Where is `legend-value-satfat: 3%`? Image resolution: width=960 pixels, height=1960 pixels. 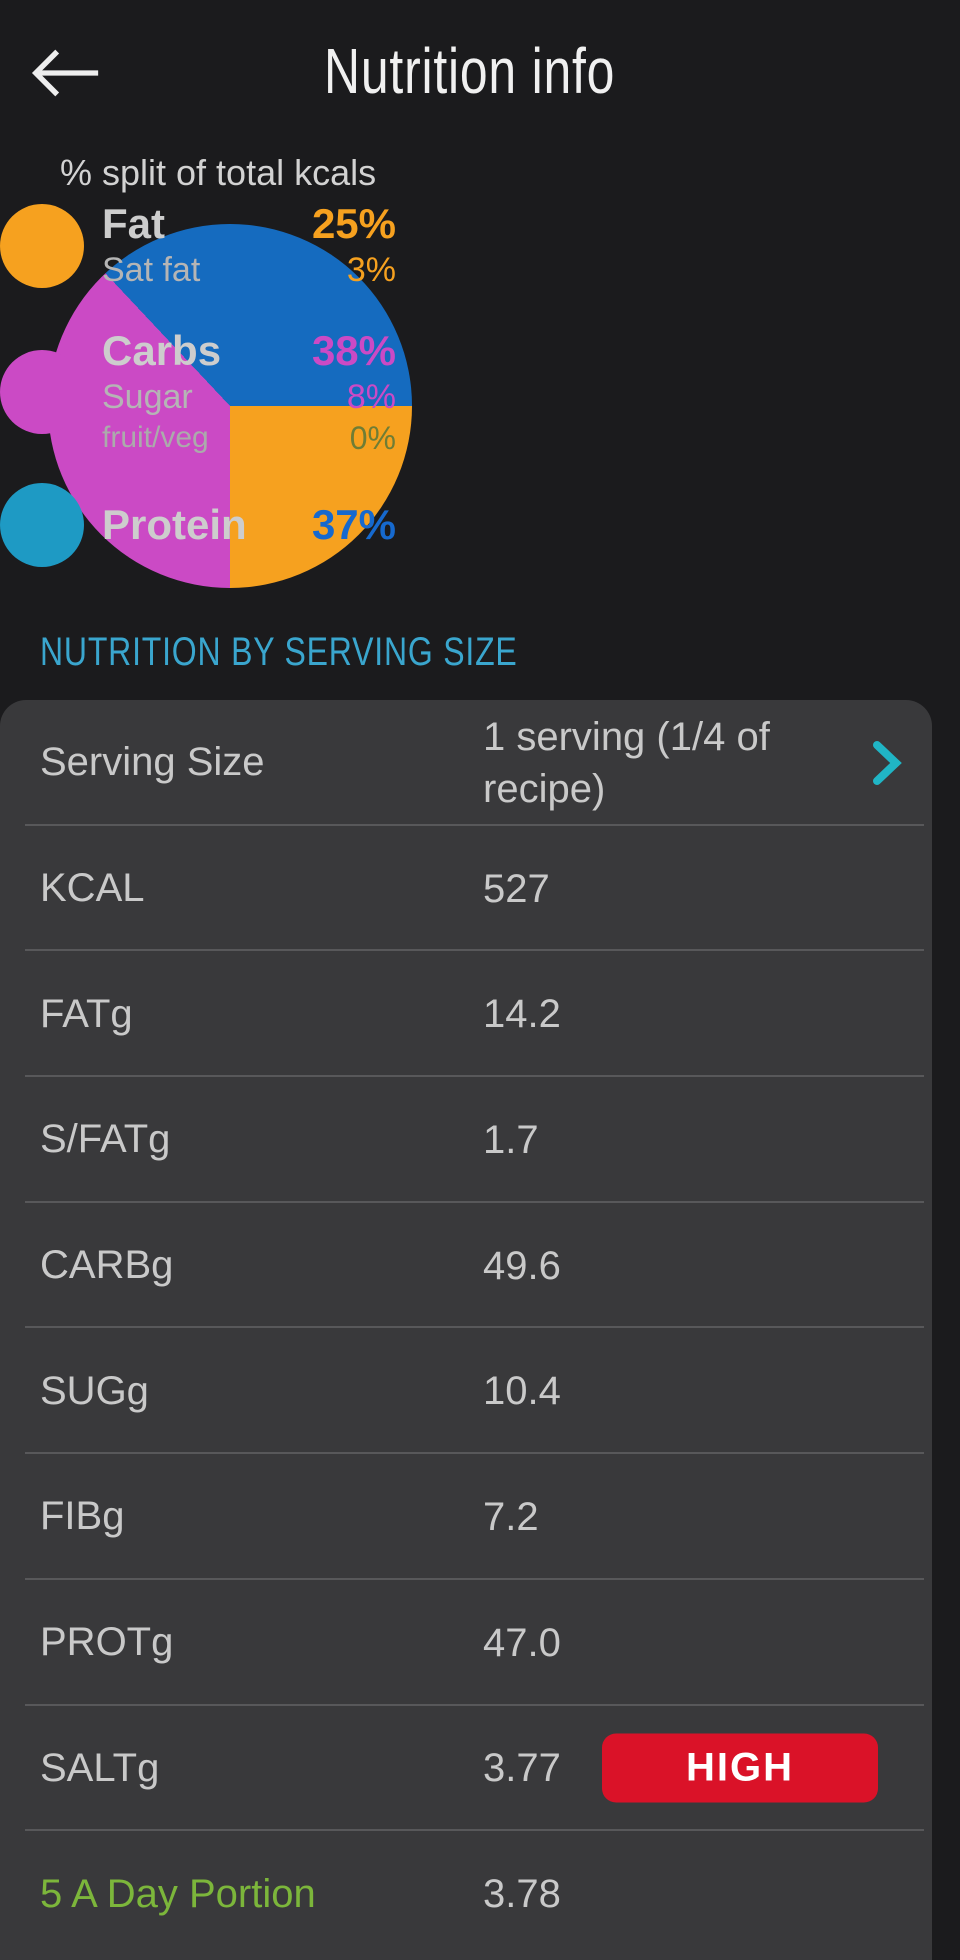
legend-value-satfat: 3% is located at coordinates (371, 270).